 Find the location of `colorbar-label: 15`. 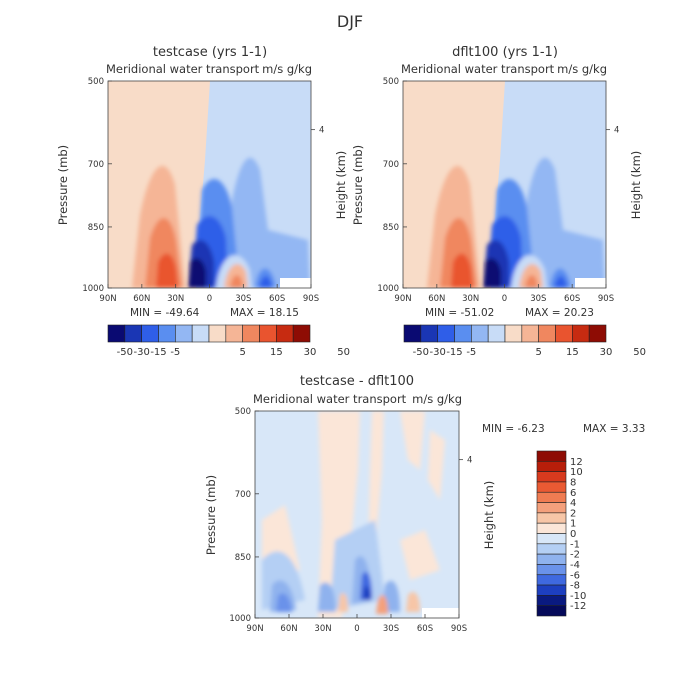

colorbar-label: 15 is located at coordinates (572, 352).